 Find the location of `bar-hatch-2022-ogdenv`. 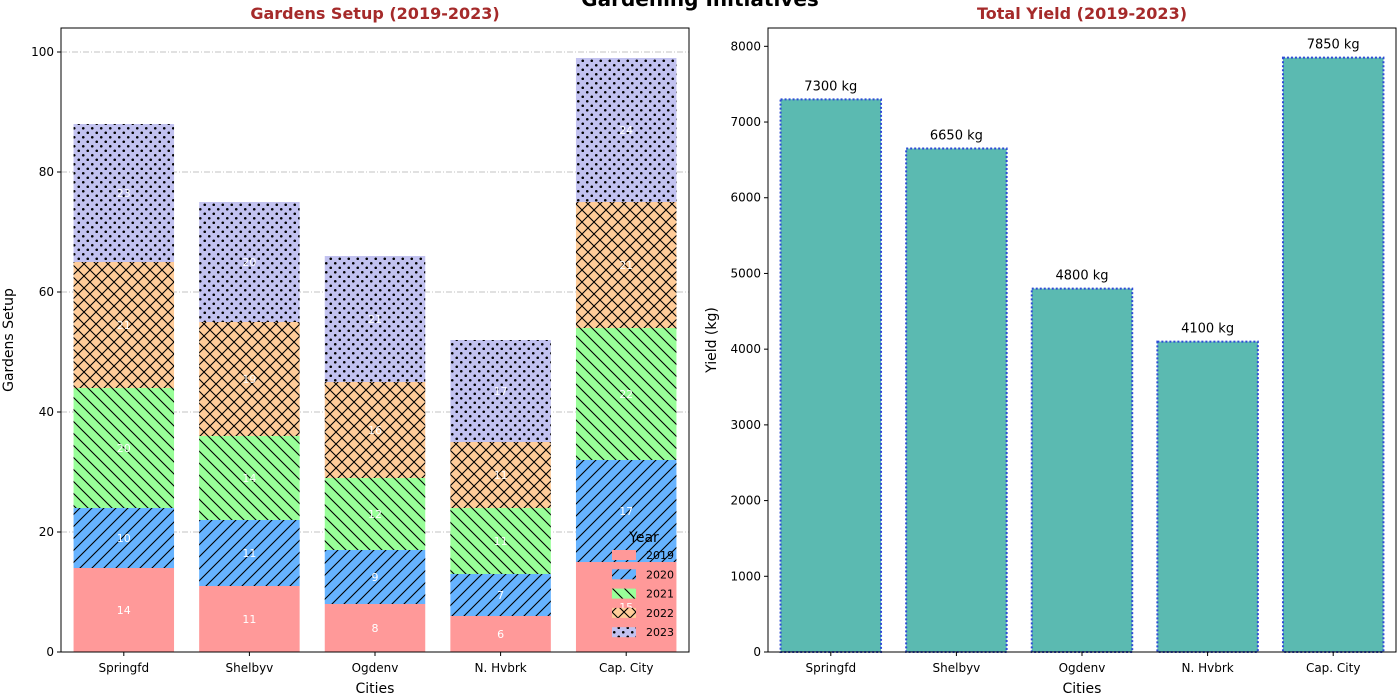

bar-hatch-2022-ogdenv is located at coordinates (375, 430).